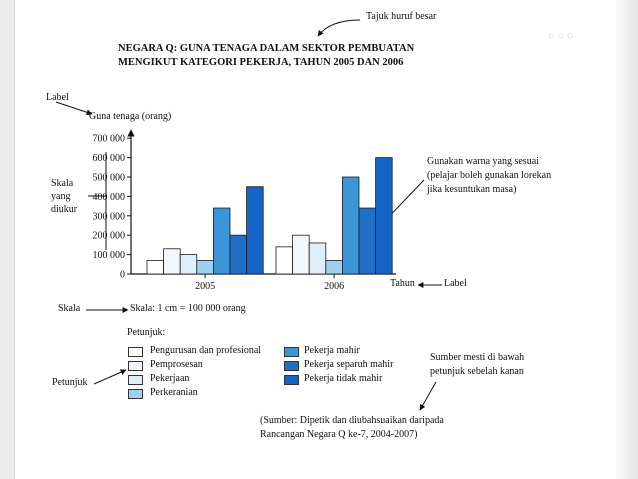 The height and width of the screenshot is (479, 638). I want to click on y-tick-label: 600 000, so click(109, 158).